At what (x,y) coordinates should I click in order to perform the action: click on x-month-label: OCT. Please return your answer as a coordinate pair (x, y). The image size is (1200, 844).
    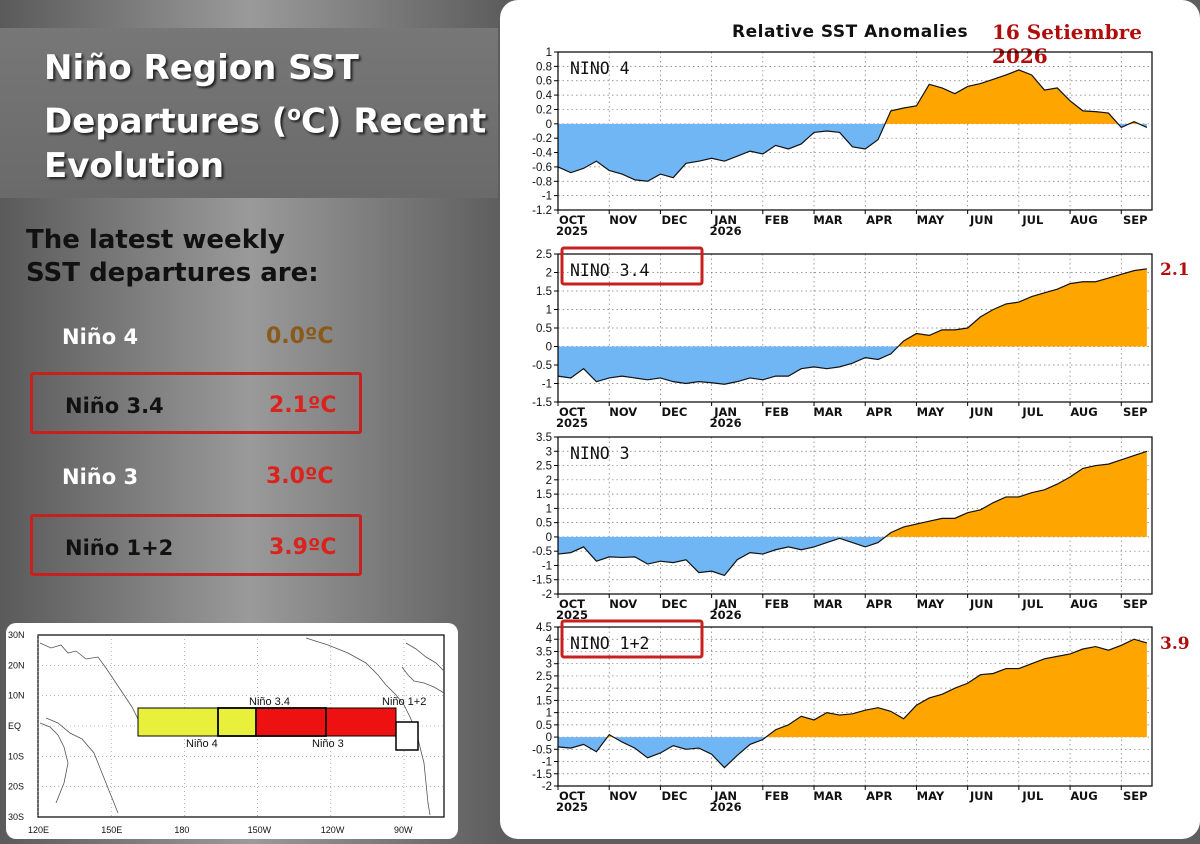
    Looking at the image, I should click on (572, 796).